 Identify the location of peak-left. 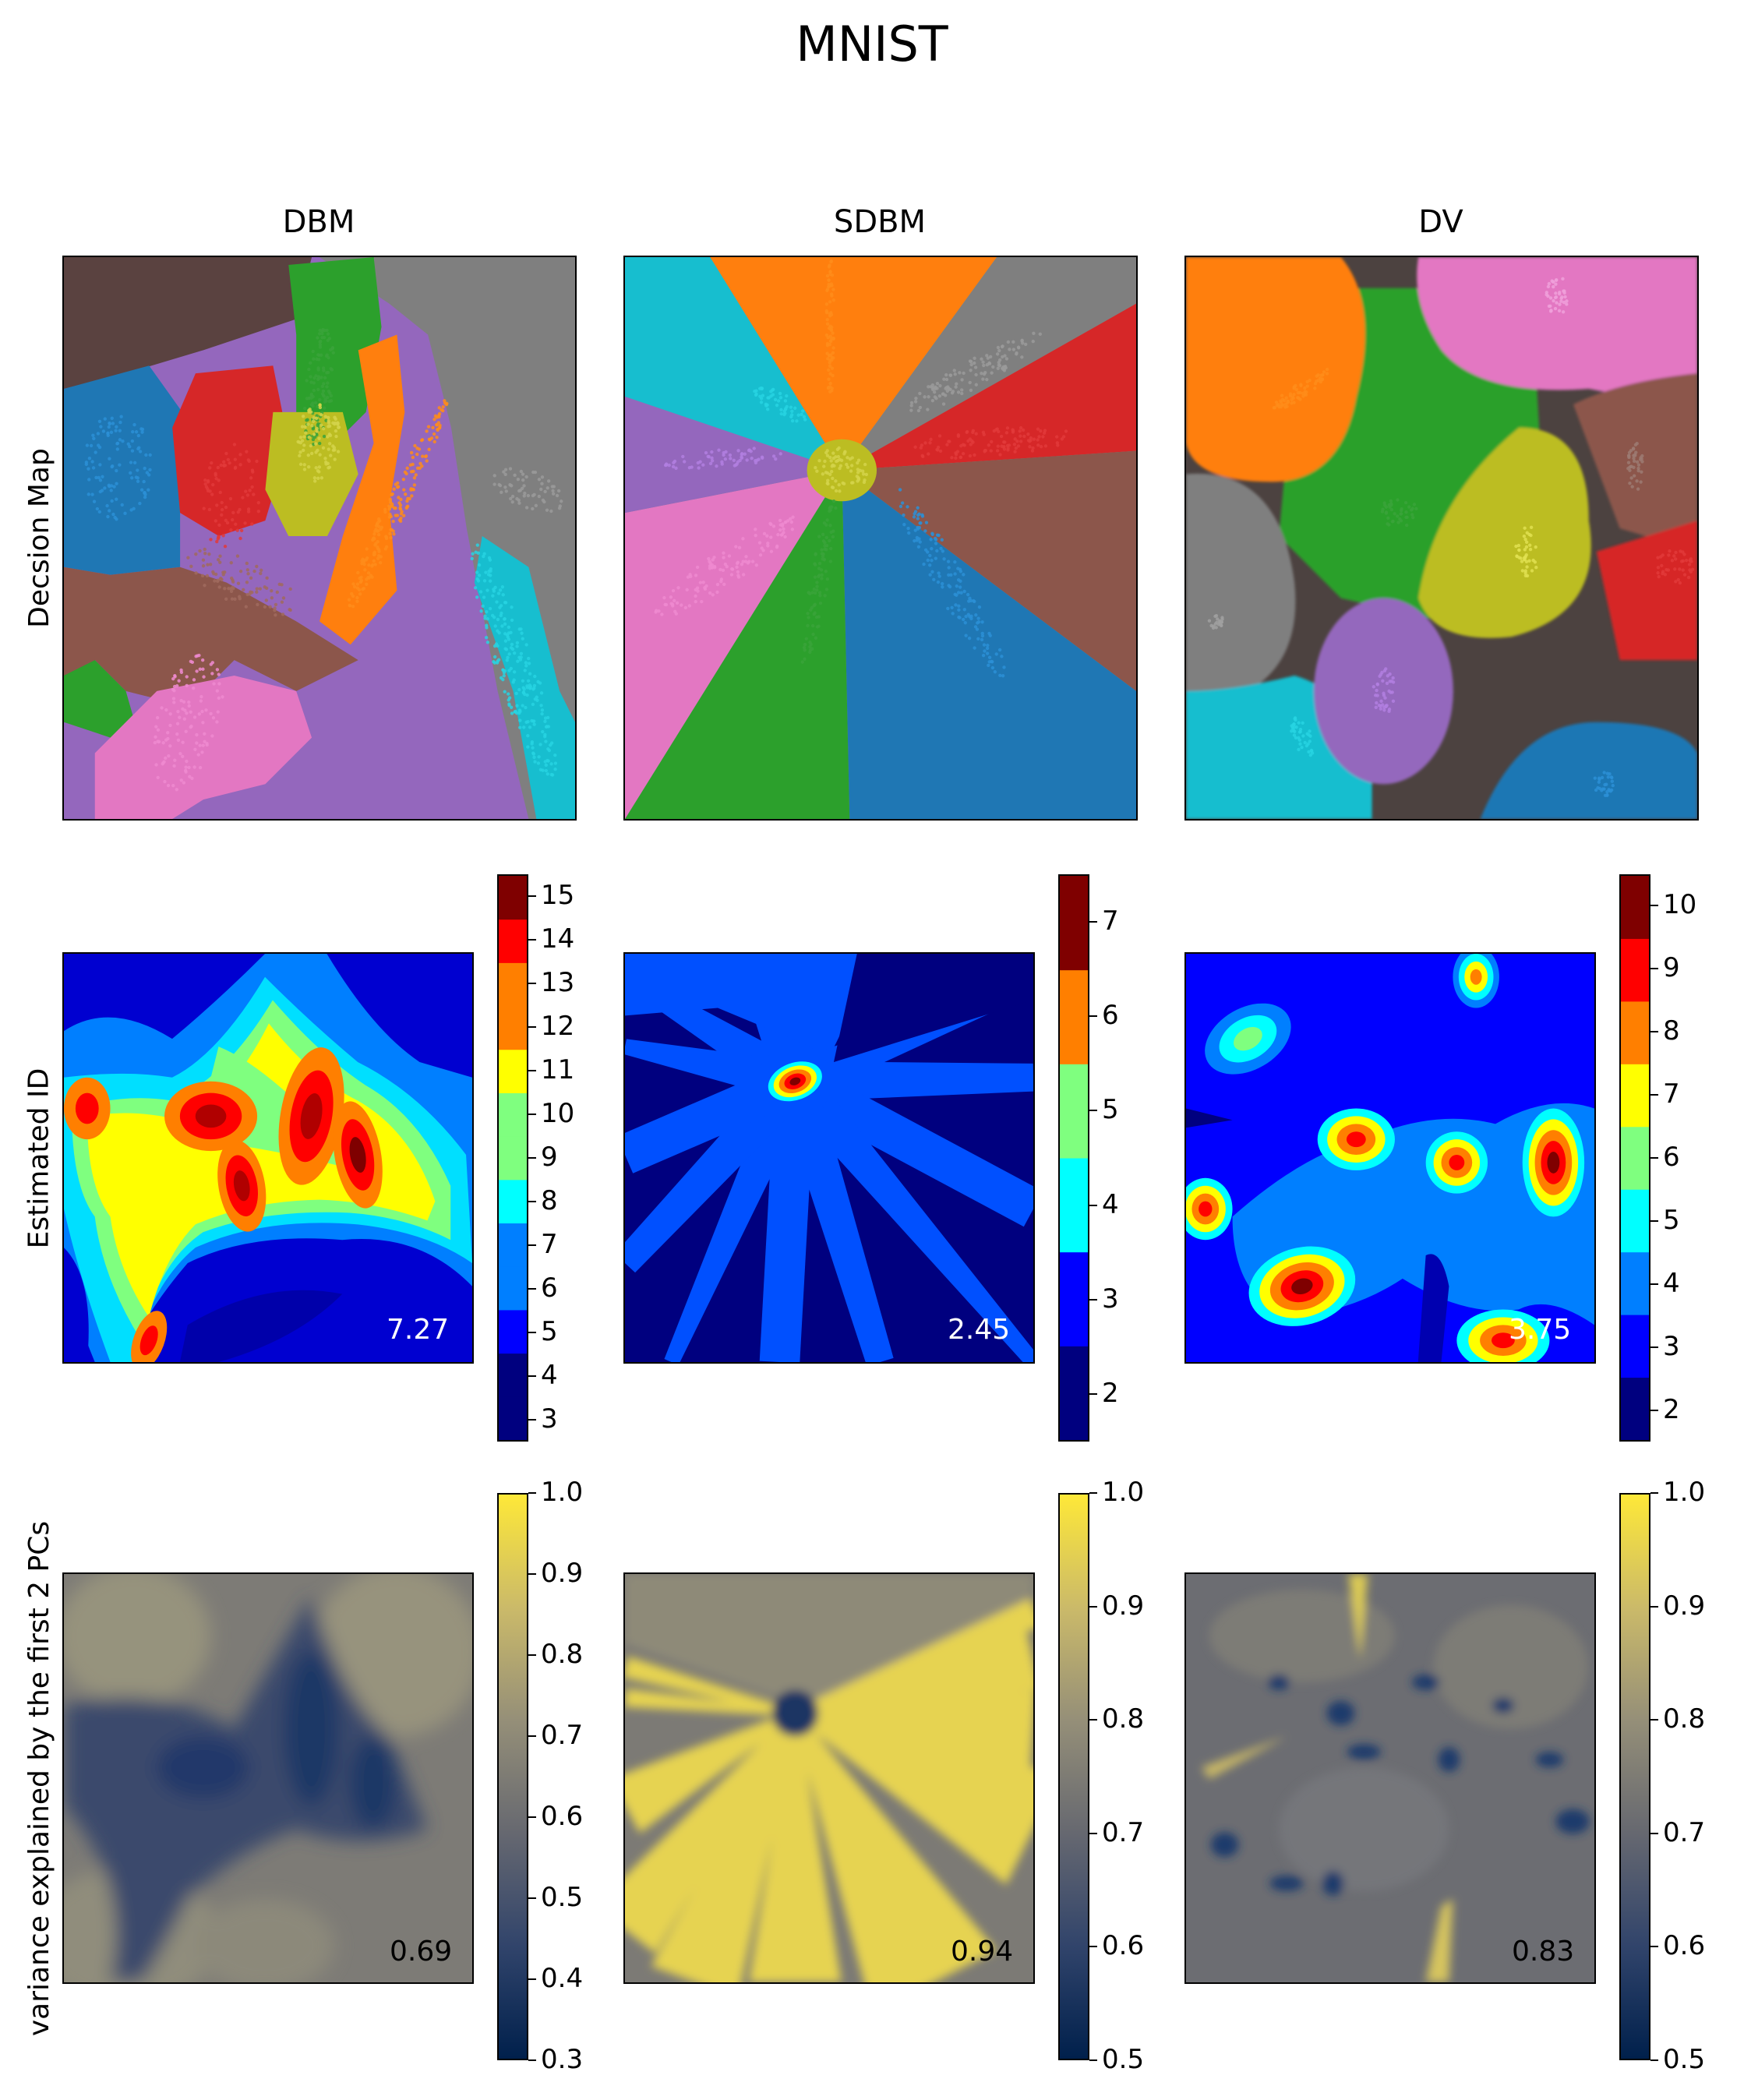
(87, 1108).